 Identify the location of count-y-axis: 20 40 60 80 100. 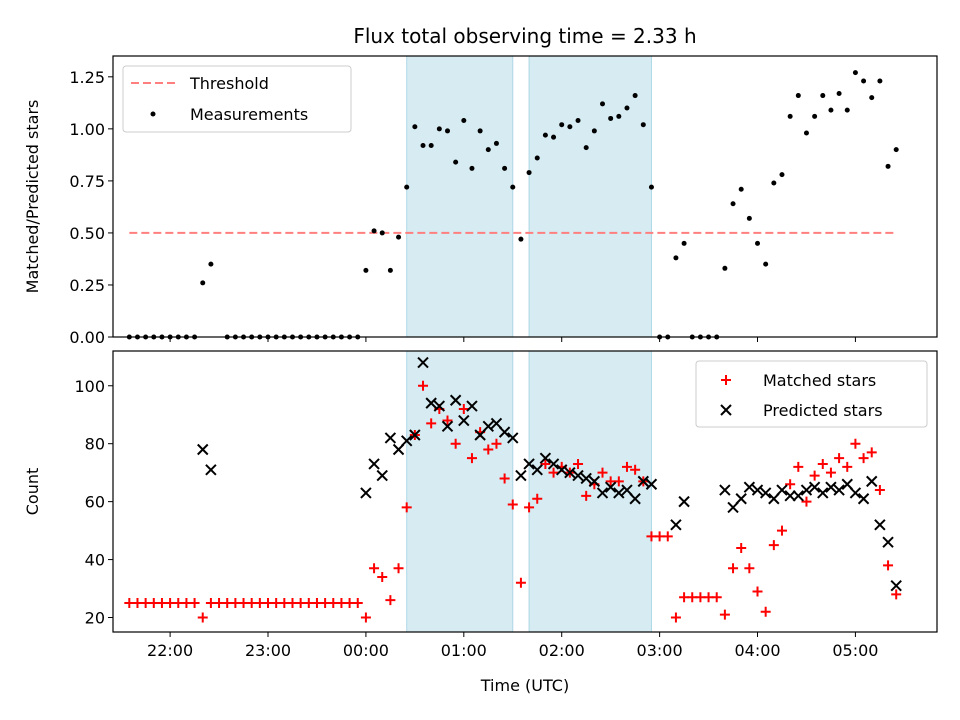
(93, 502).